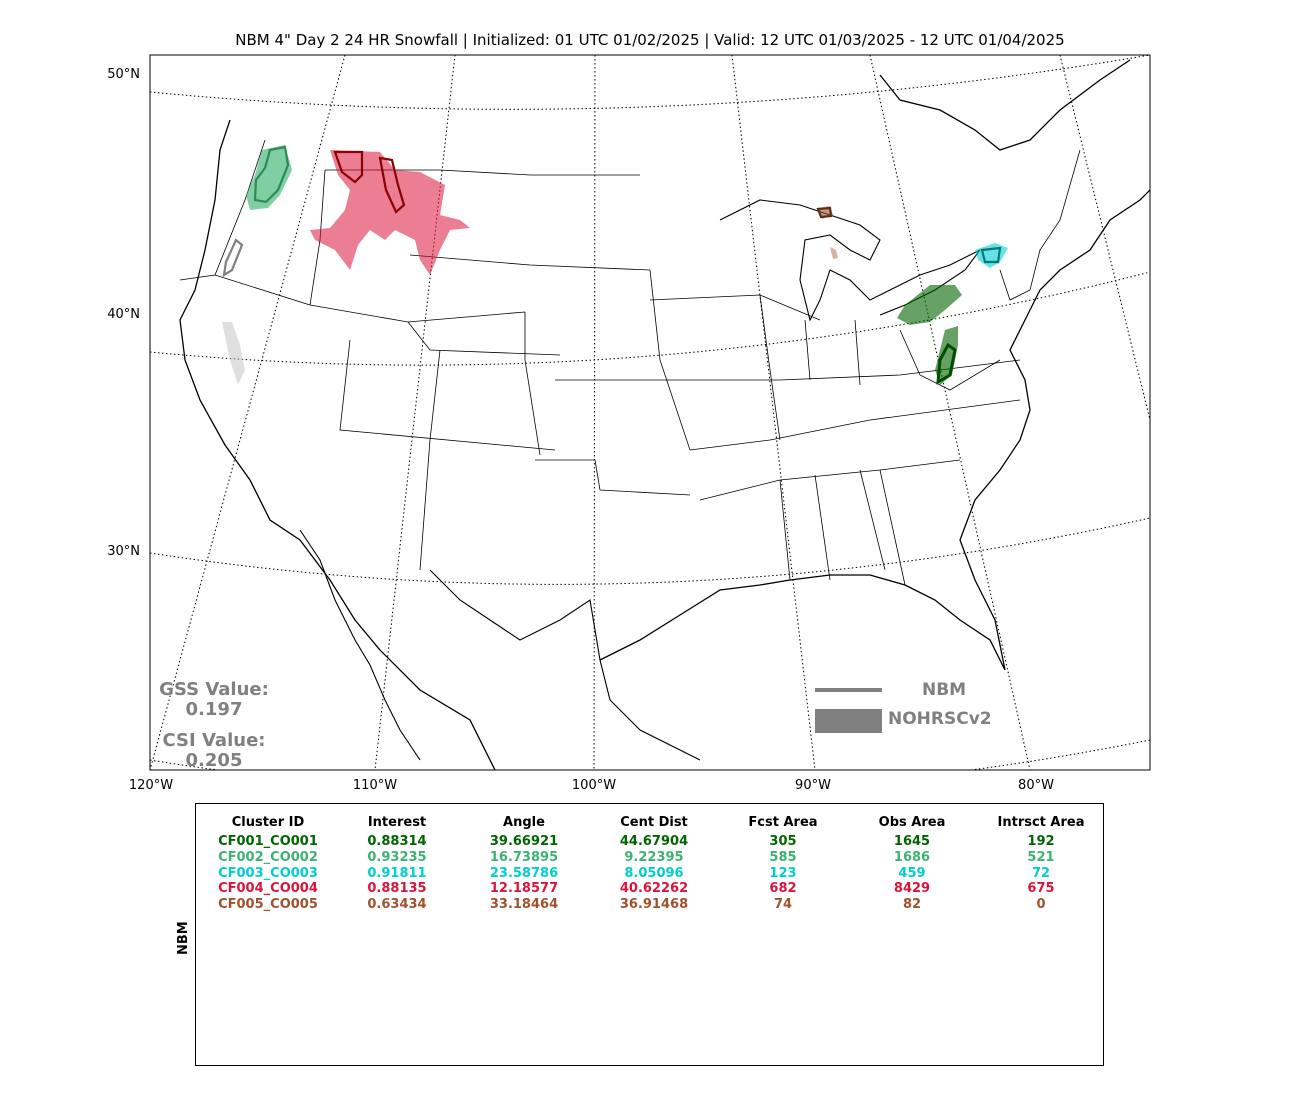  Describe the element at coordinates (773, 412) in the screenshot. I see `meridian-90w` at that location.